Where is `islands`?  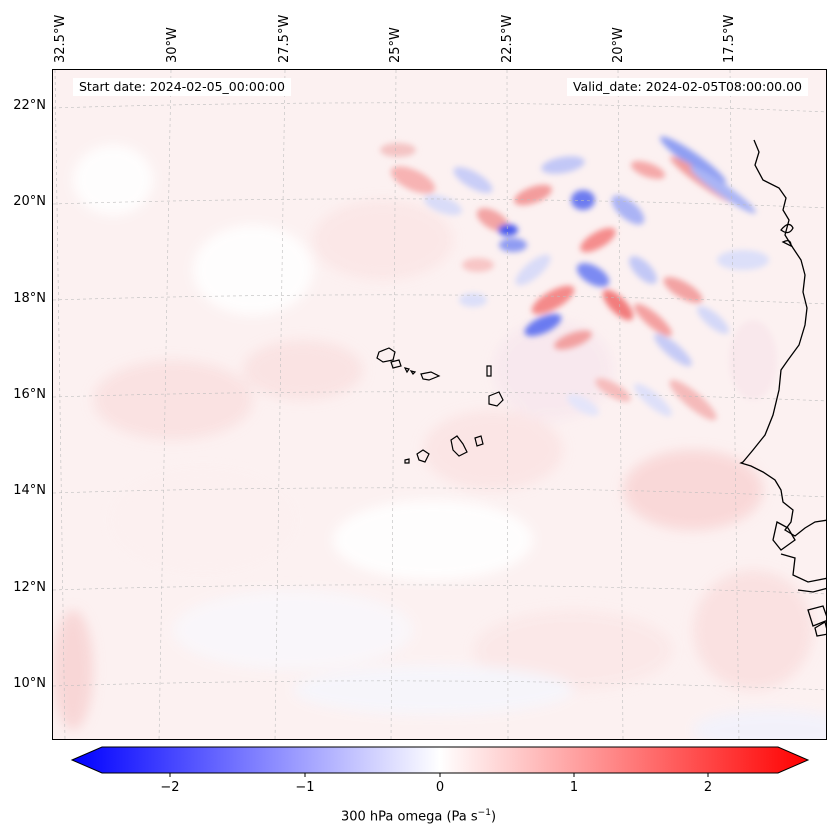
islands is located at coordinates (440, 405).